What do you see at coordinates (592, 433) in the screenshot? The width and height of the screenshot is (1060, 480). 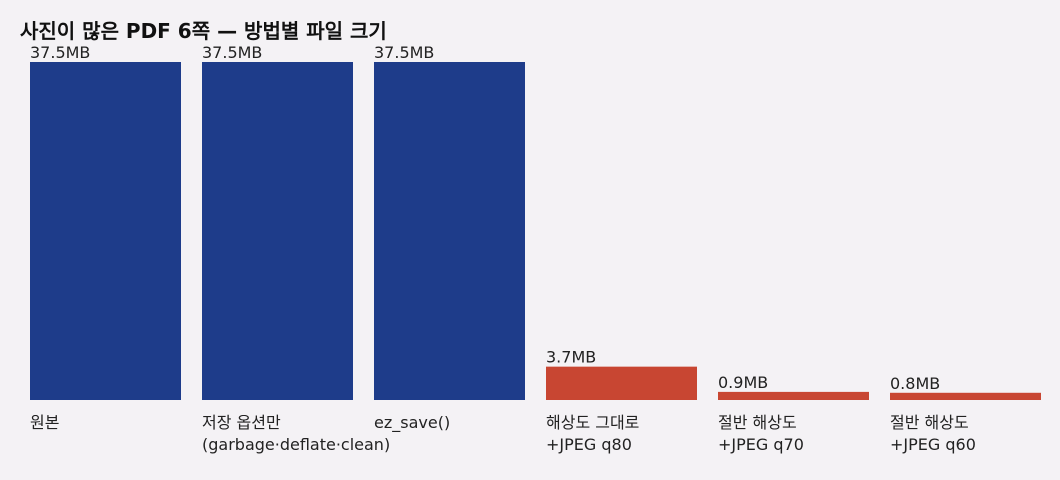 I see `x-tick-label: 해상도 그대로 +JPEG q80` at bounding box center [592, 433].